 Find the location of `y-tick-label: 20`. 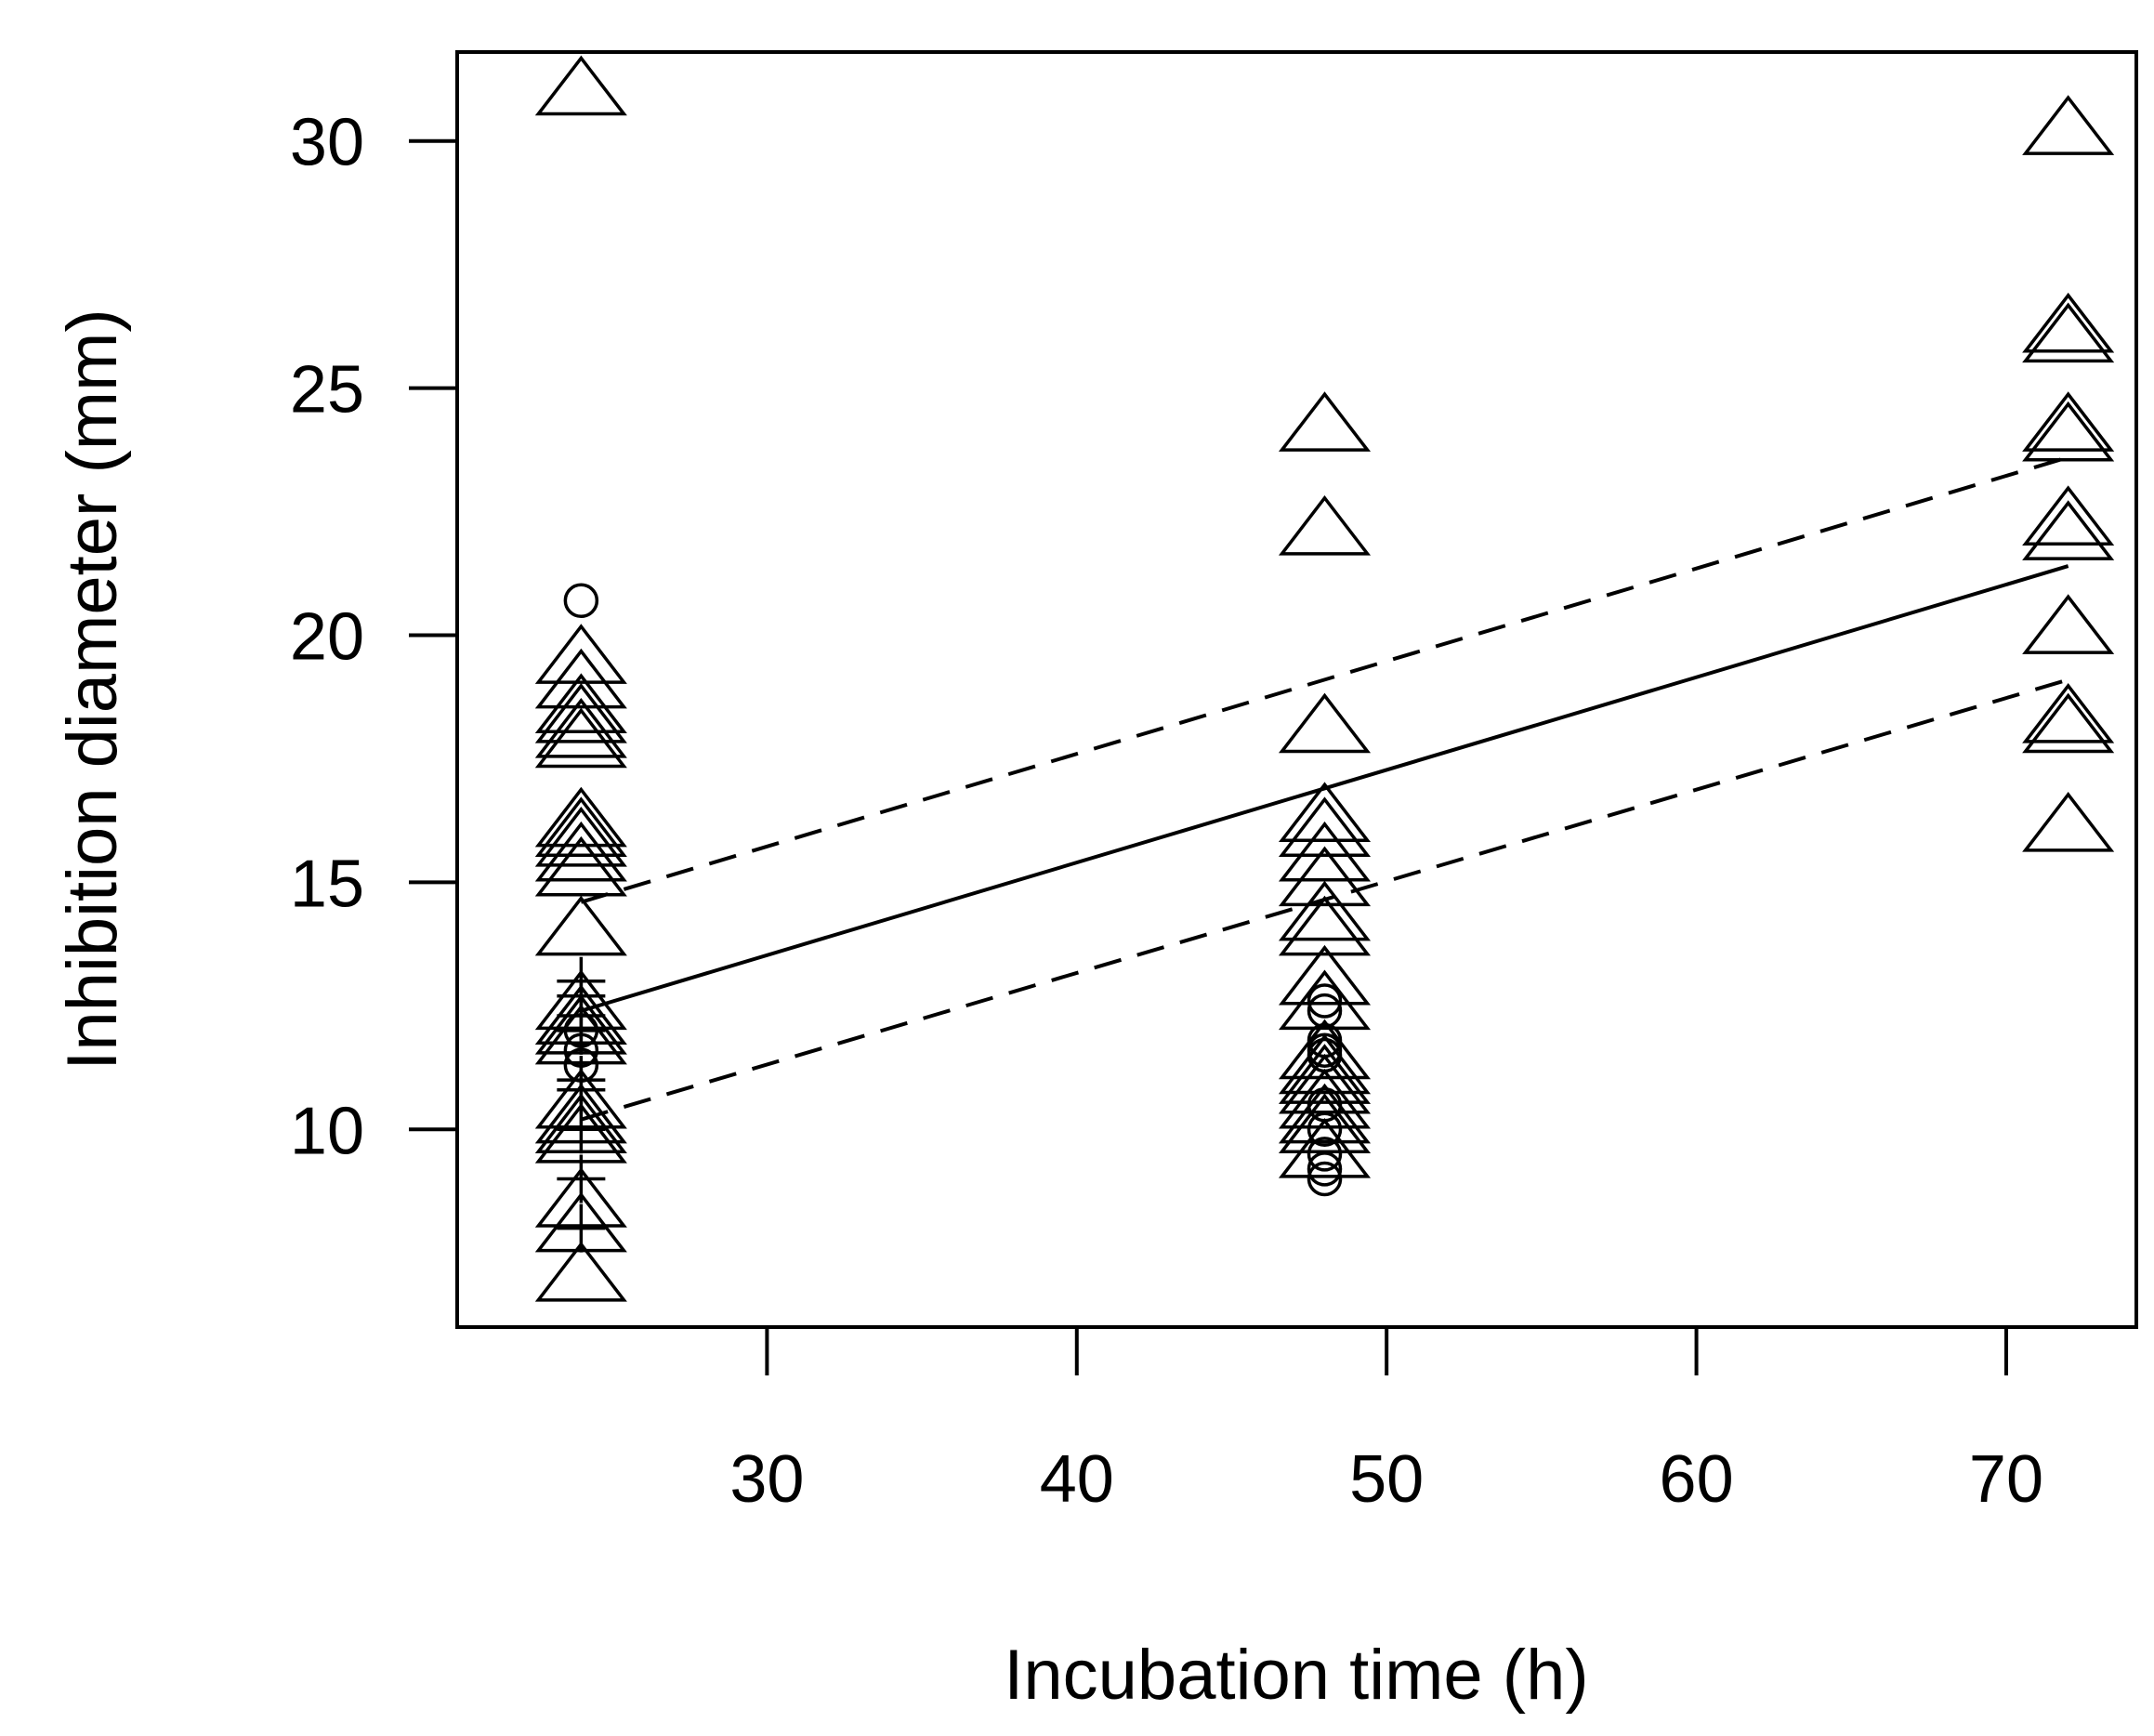

y-tick-label: 20 is located at coordinates (327, 637).